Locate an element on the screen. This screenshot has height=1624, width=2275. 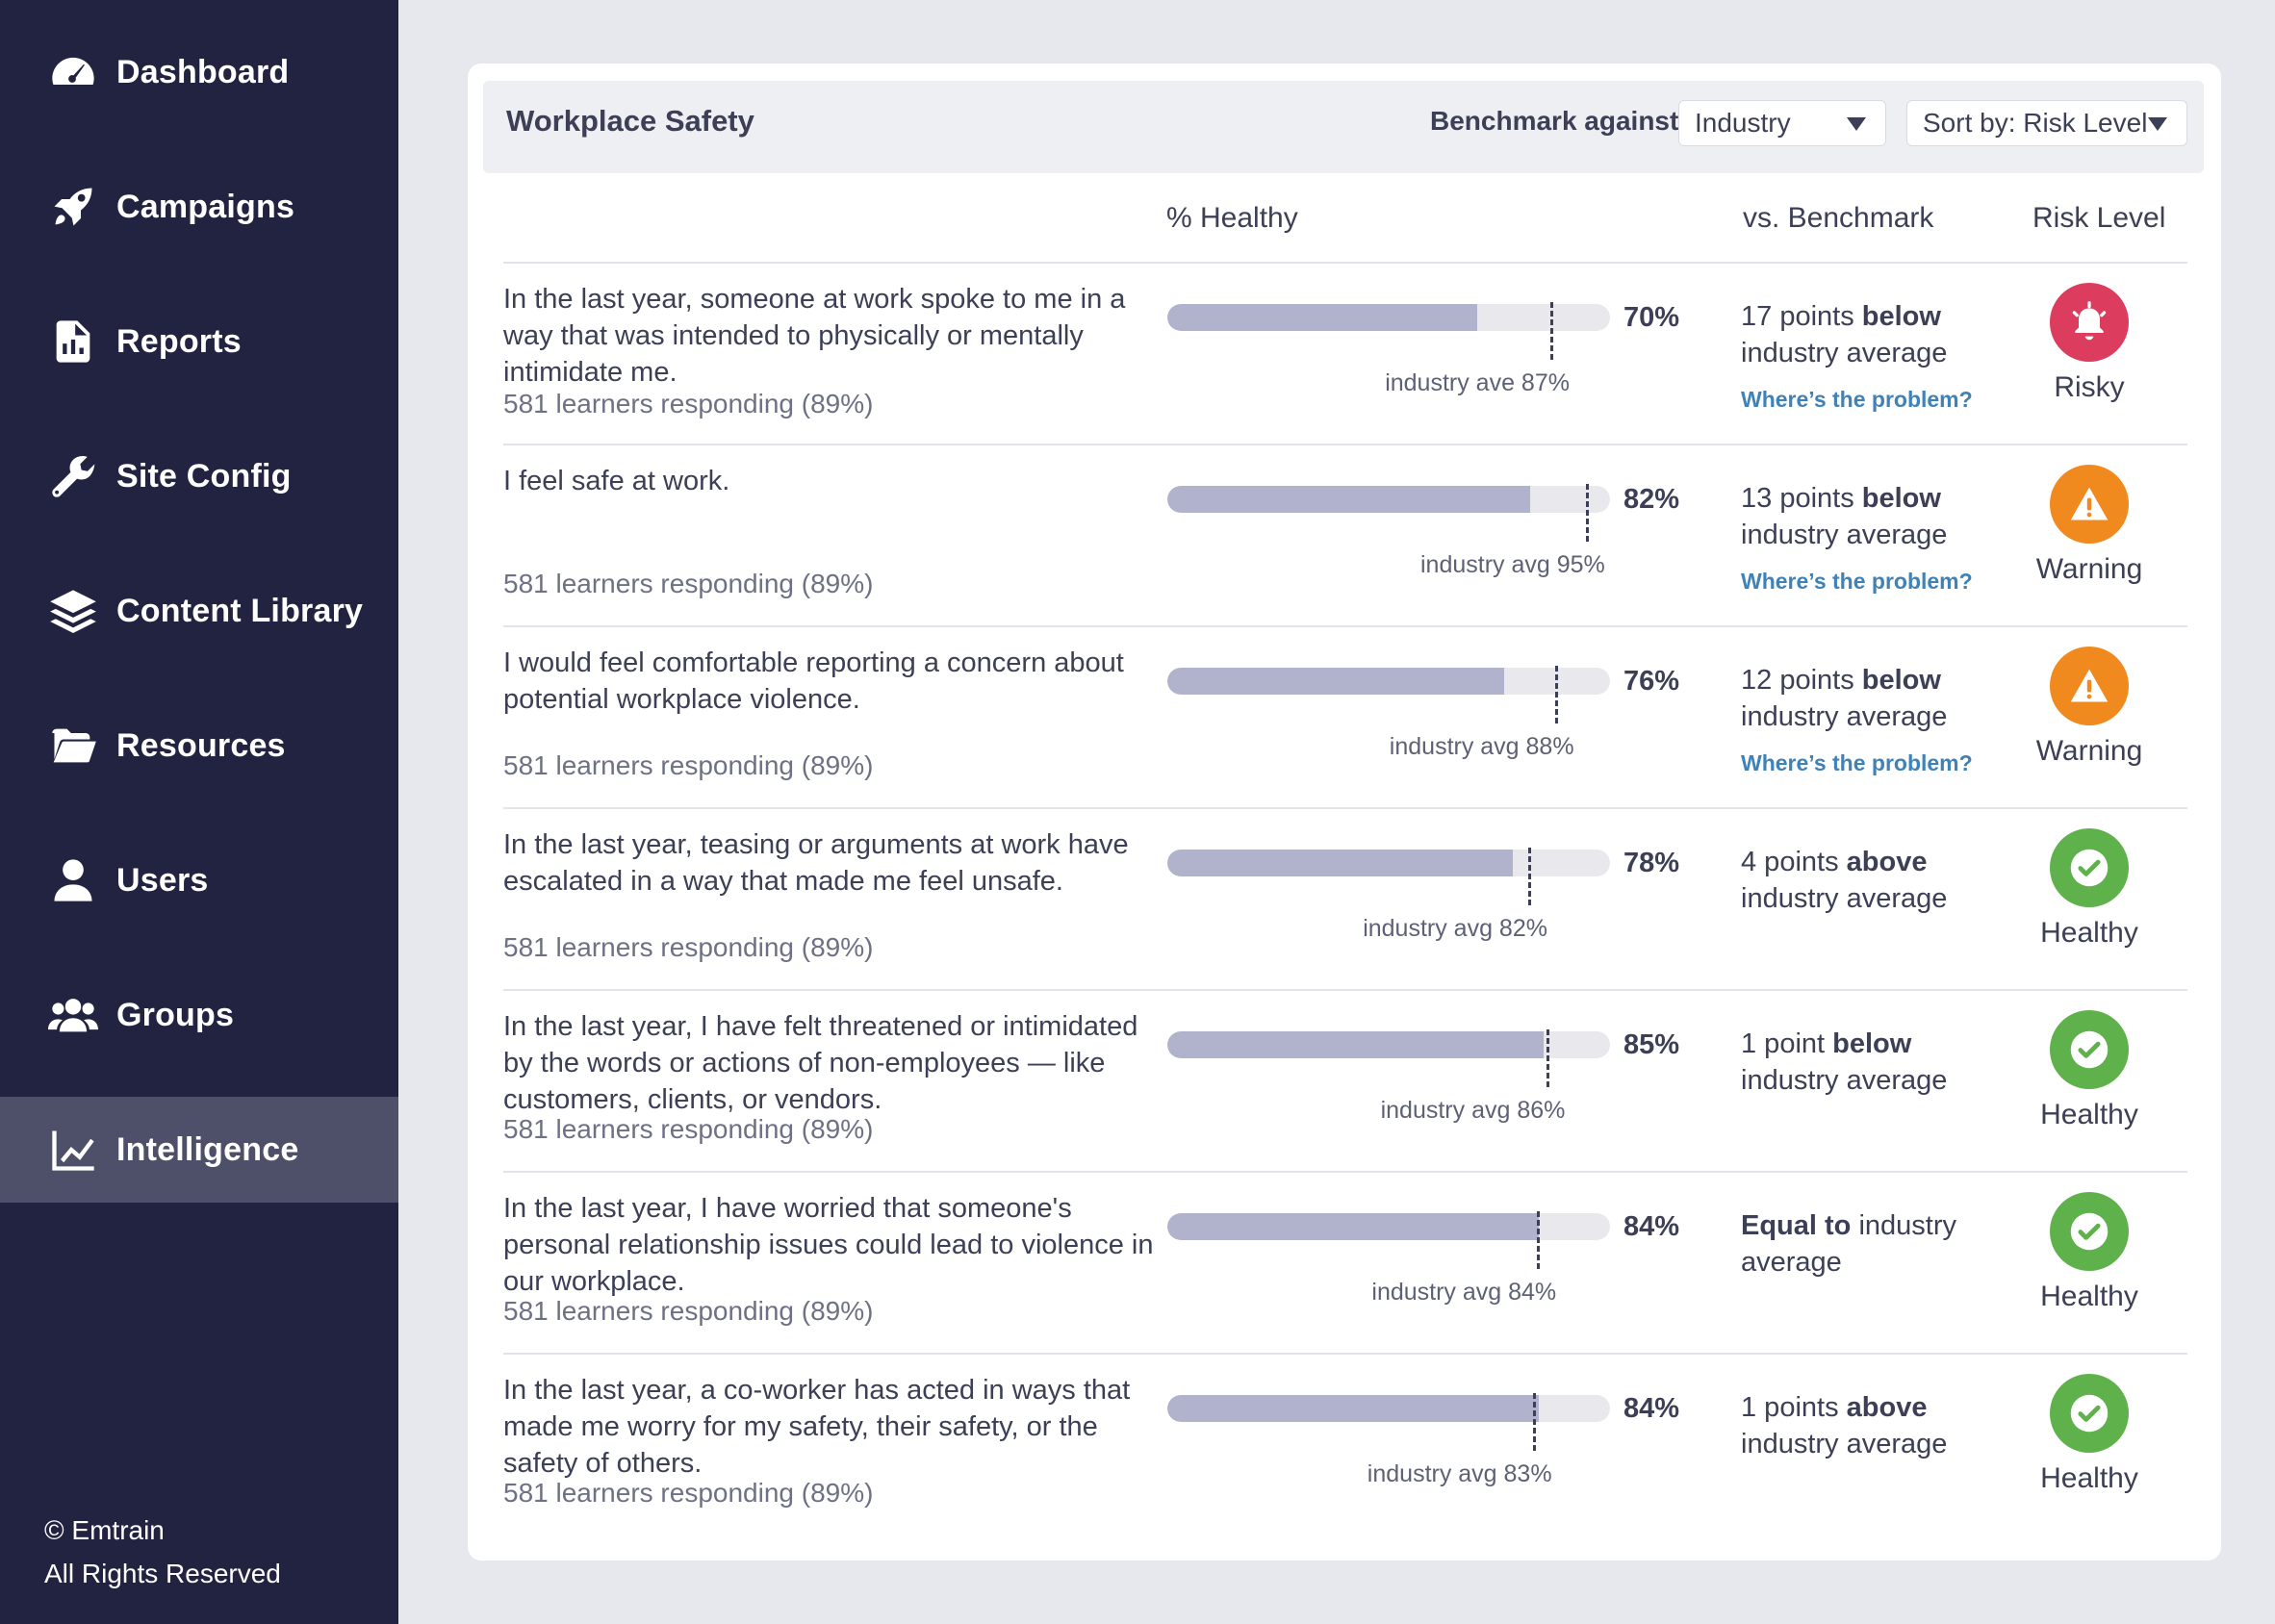
sidebar-item-label: Site Config is located at coordinates (204, 476).